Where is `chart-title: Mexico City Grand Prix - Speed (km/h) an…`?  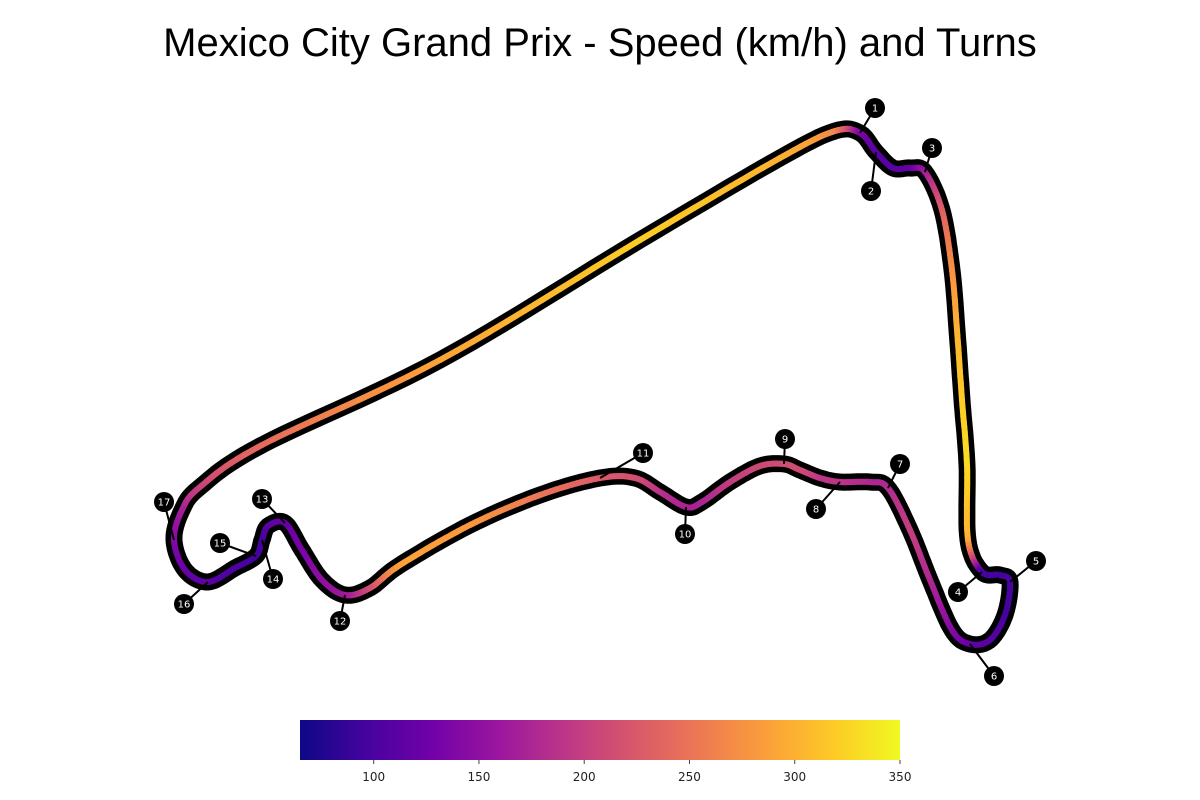 chart-title: Mexico City Grand Prix - Speed (km/h) an… is located at coordinates (600, 43).